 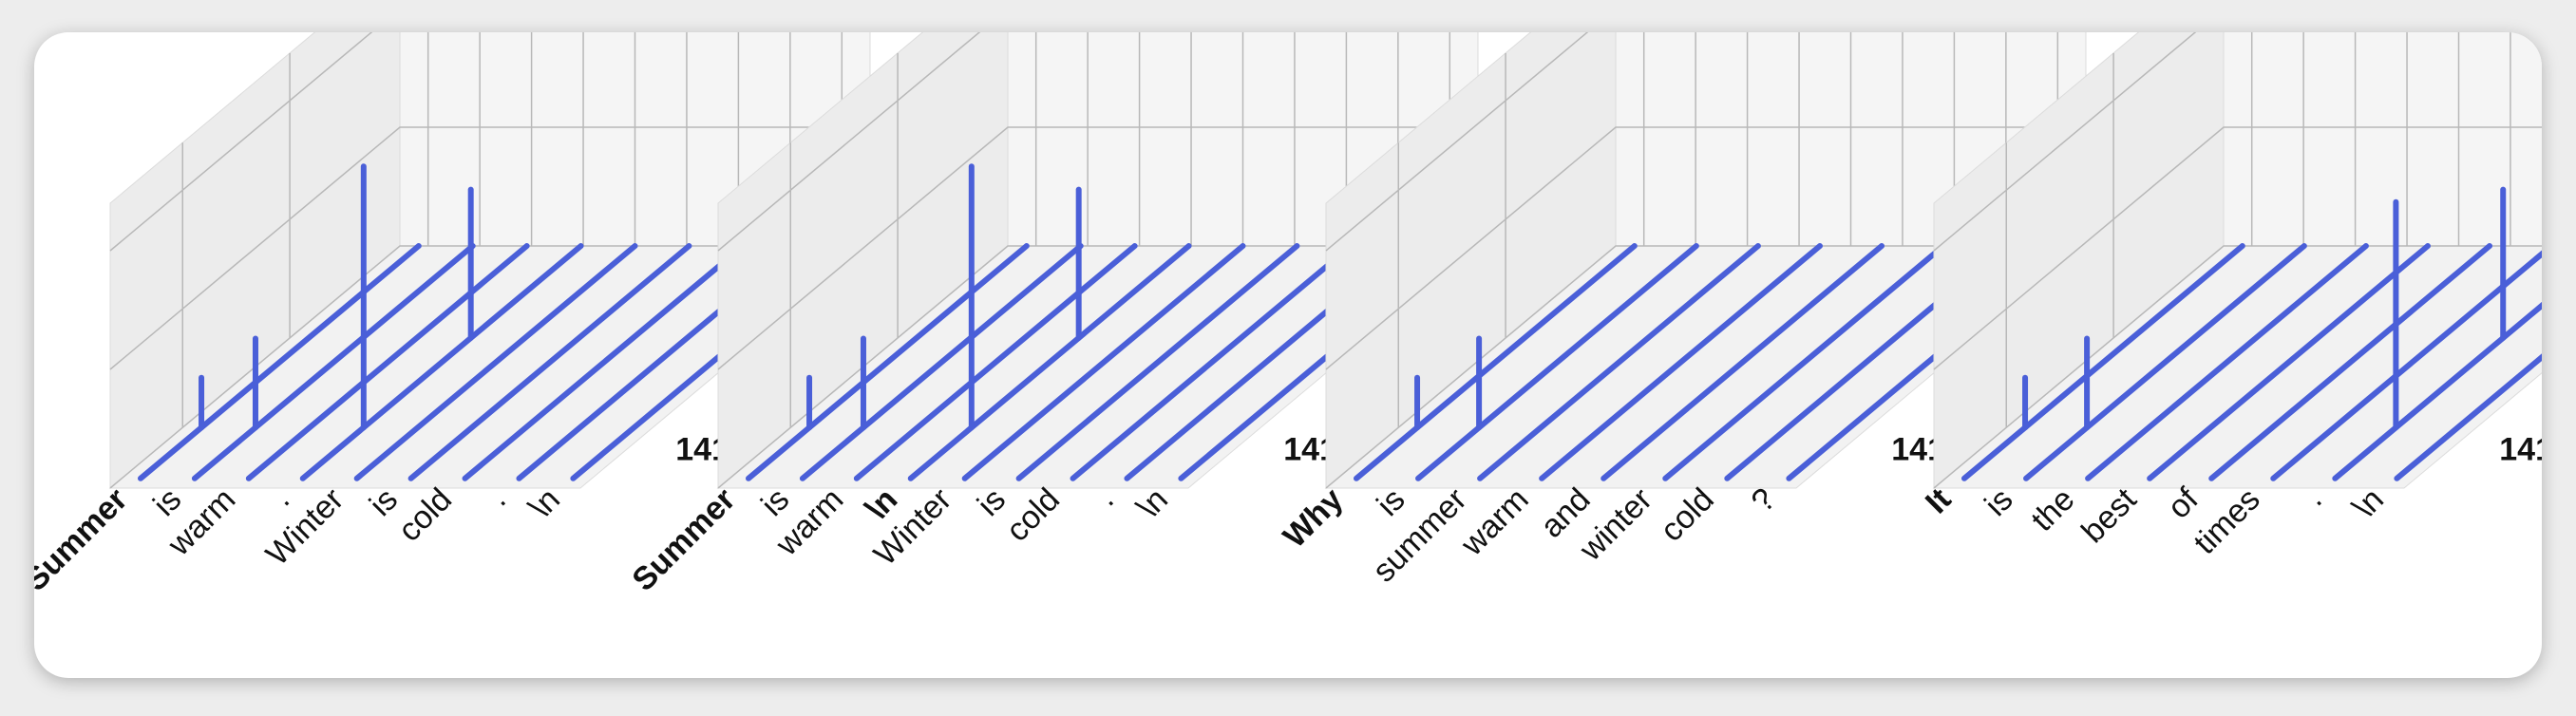 I want to click on token-label: best, so click(x=2109, y=515).